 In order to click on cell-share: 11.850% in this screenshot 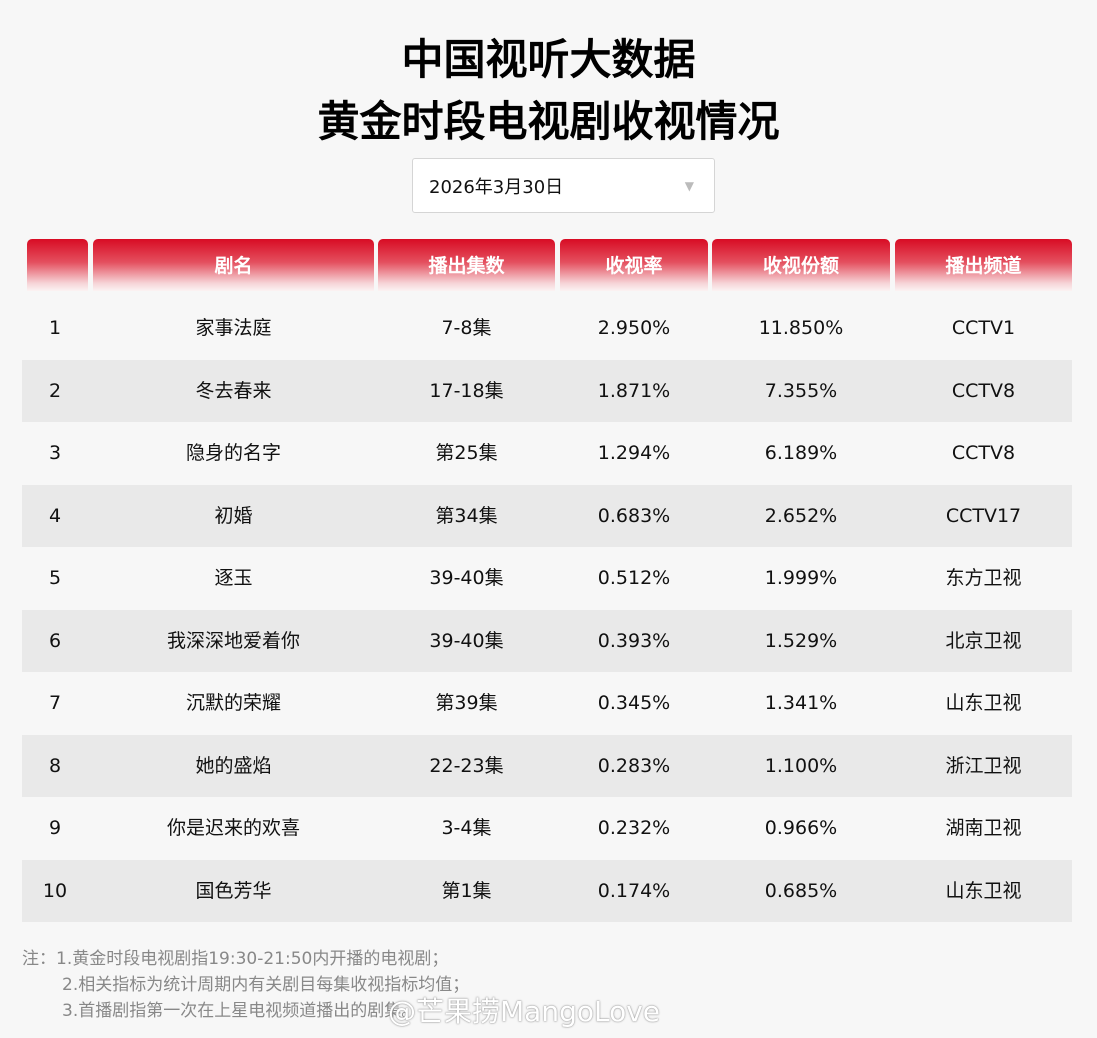, I will do `click(801, 328)`.